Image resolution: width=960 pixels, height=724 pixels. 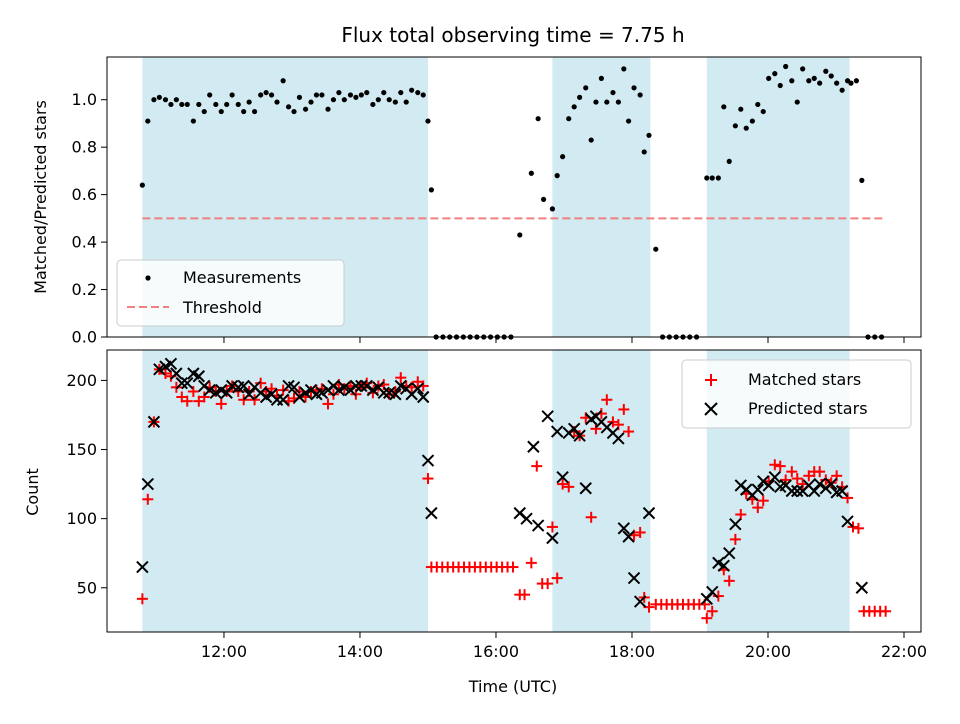 I want to click on x-tick-label: 20:00, so click(x=768, y=651).